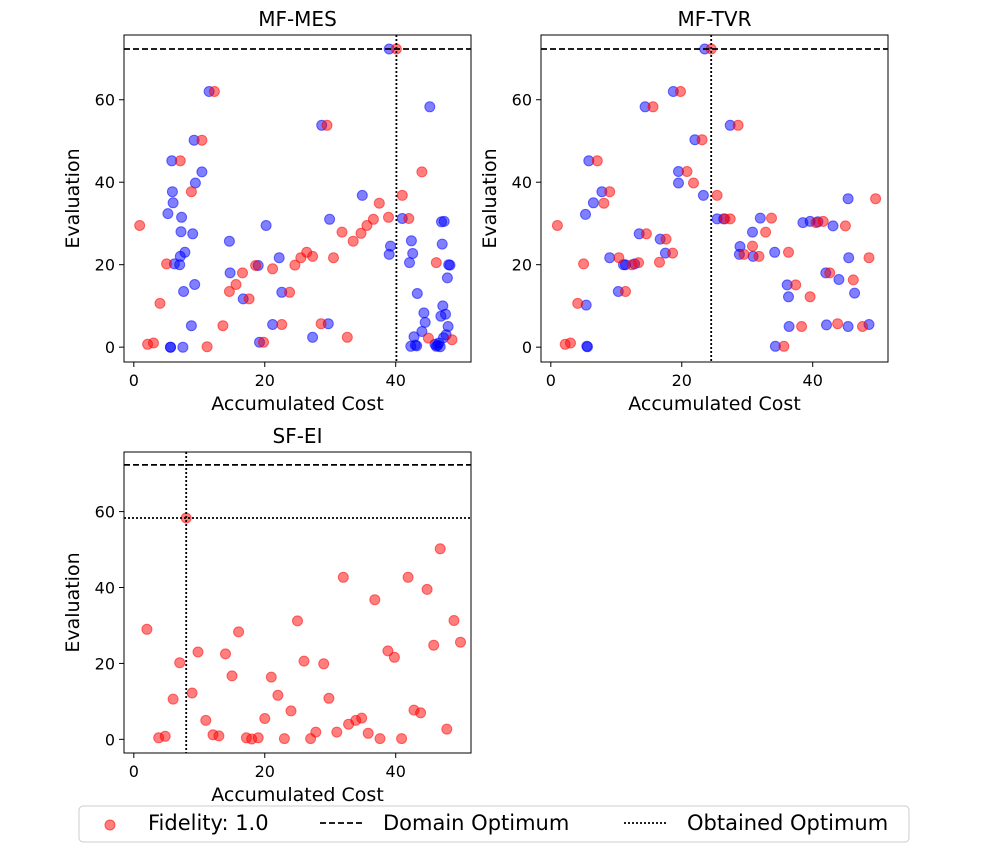  What do you see at coordinates (476, 823) in the screenshot?
I see `legend-label-domain-optimum: Domain Optimum` at bounding box center [476, 823].